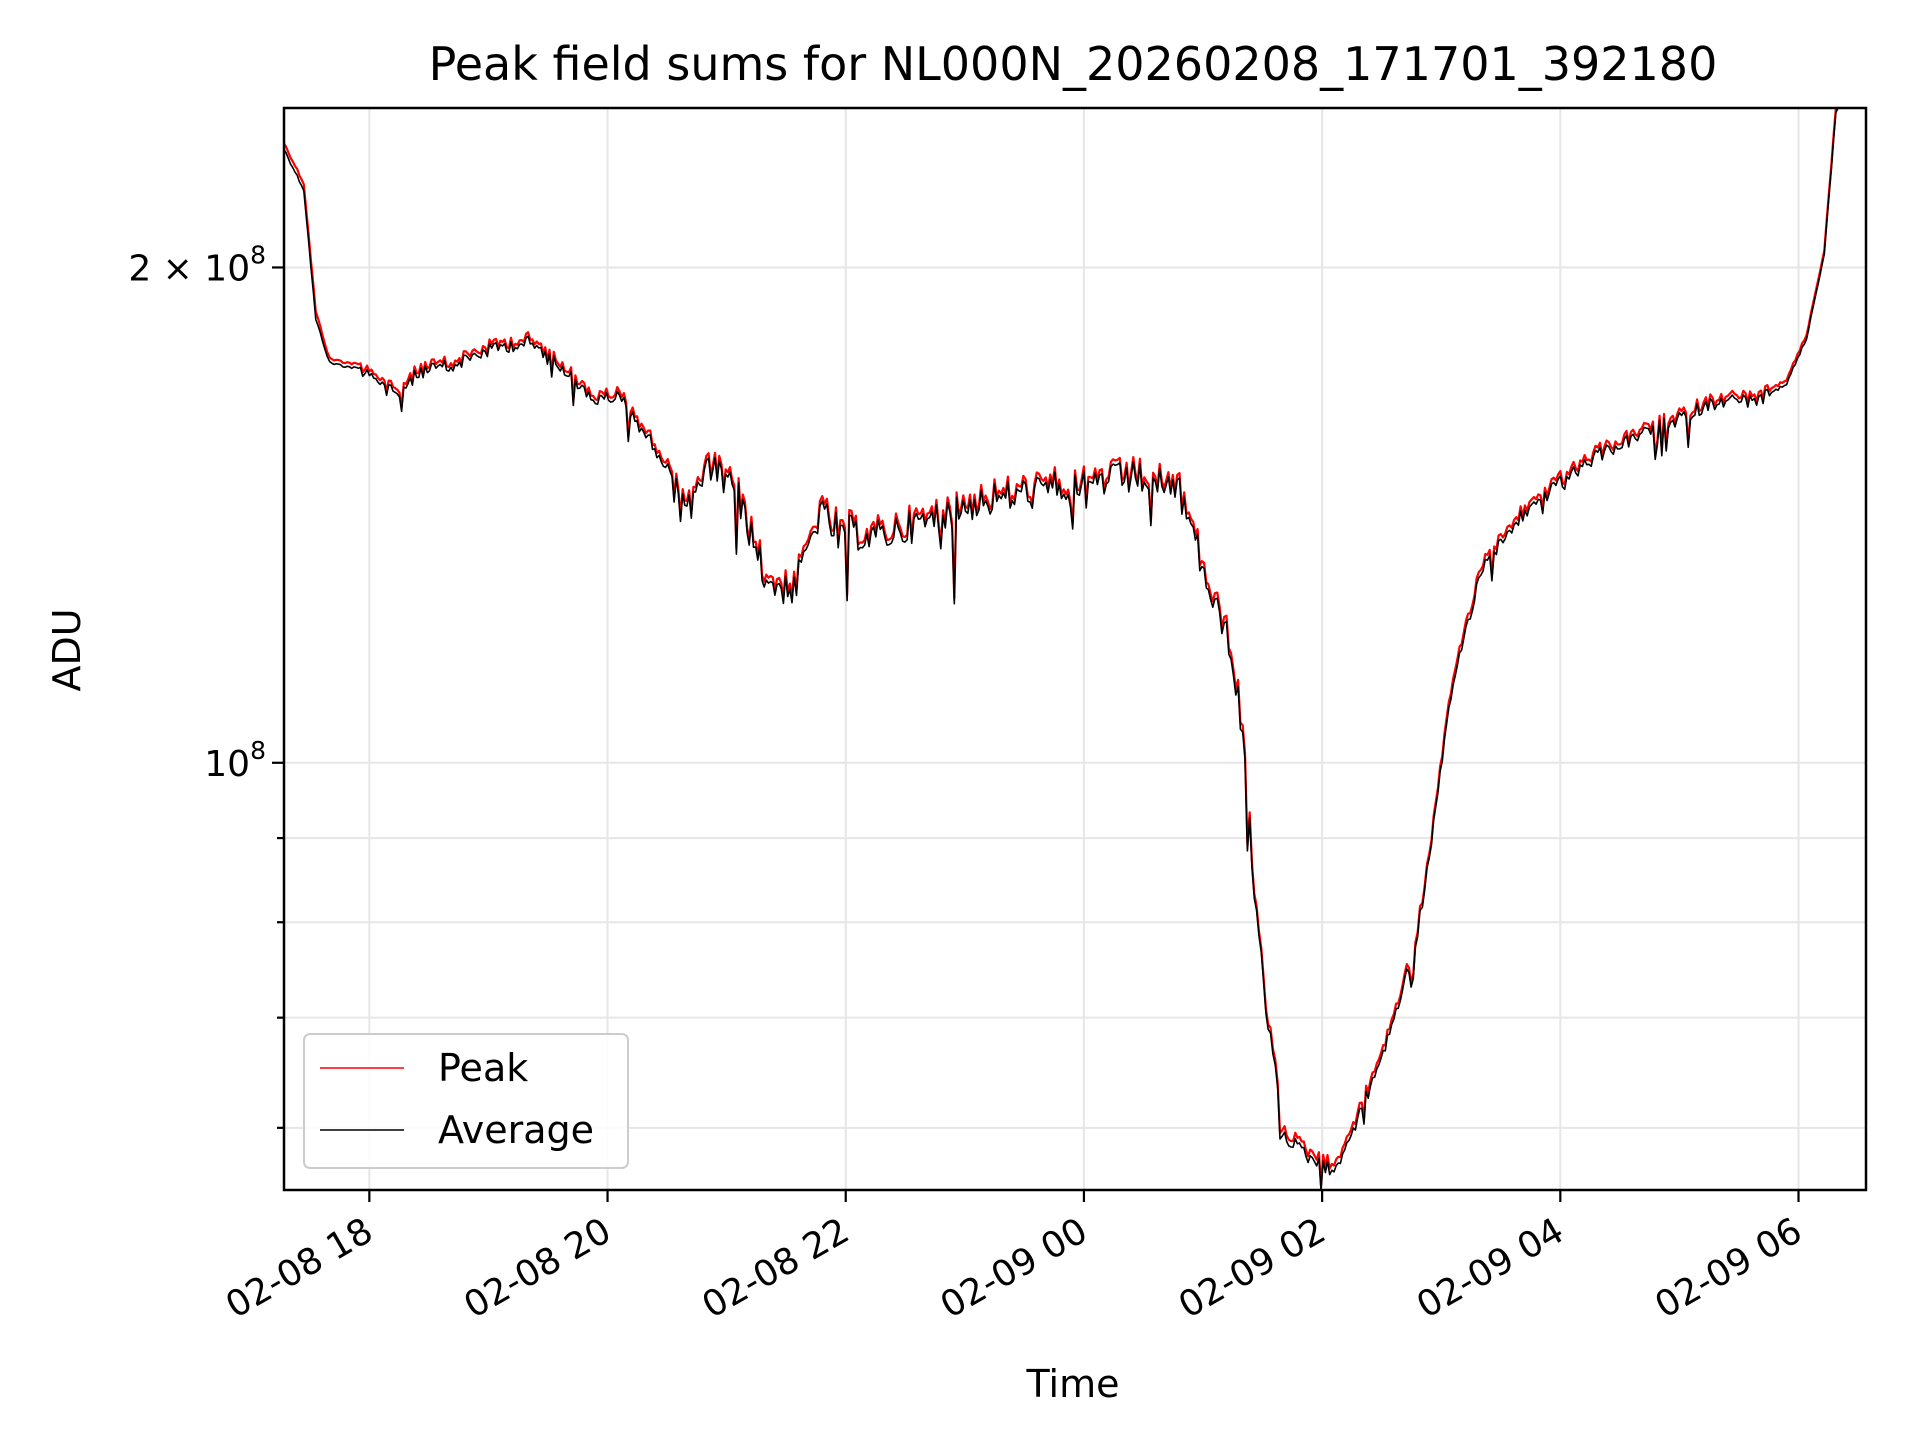 The height and width of the screenshot is (1440, 1920). Describe the element at coordinates (227, 764) in the screenshot. I see `y-tick-label-base: 10` at that location.